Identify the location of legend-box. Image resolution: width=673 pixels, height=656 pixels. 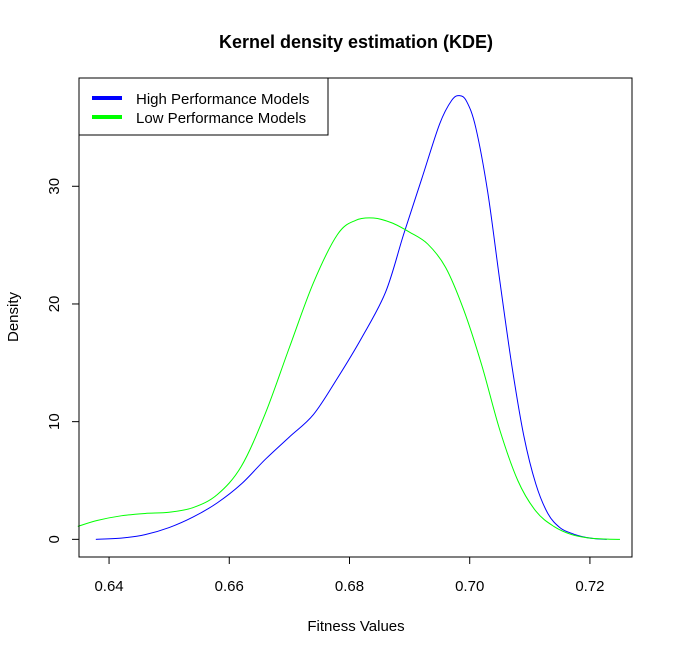
(203, 106).